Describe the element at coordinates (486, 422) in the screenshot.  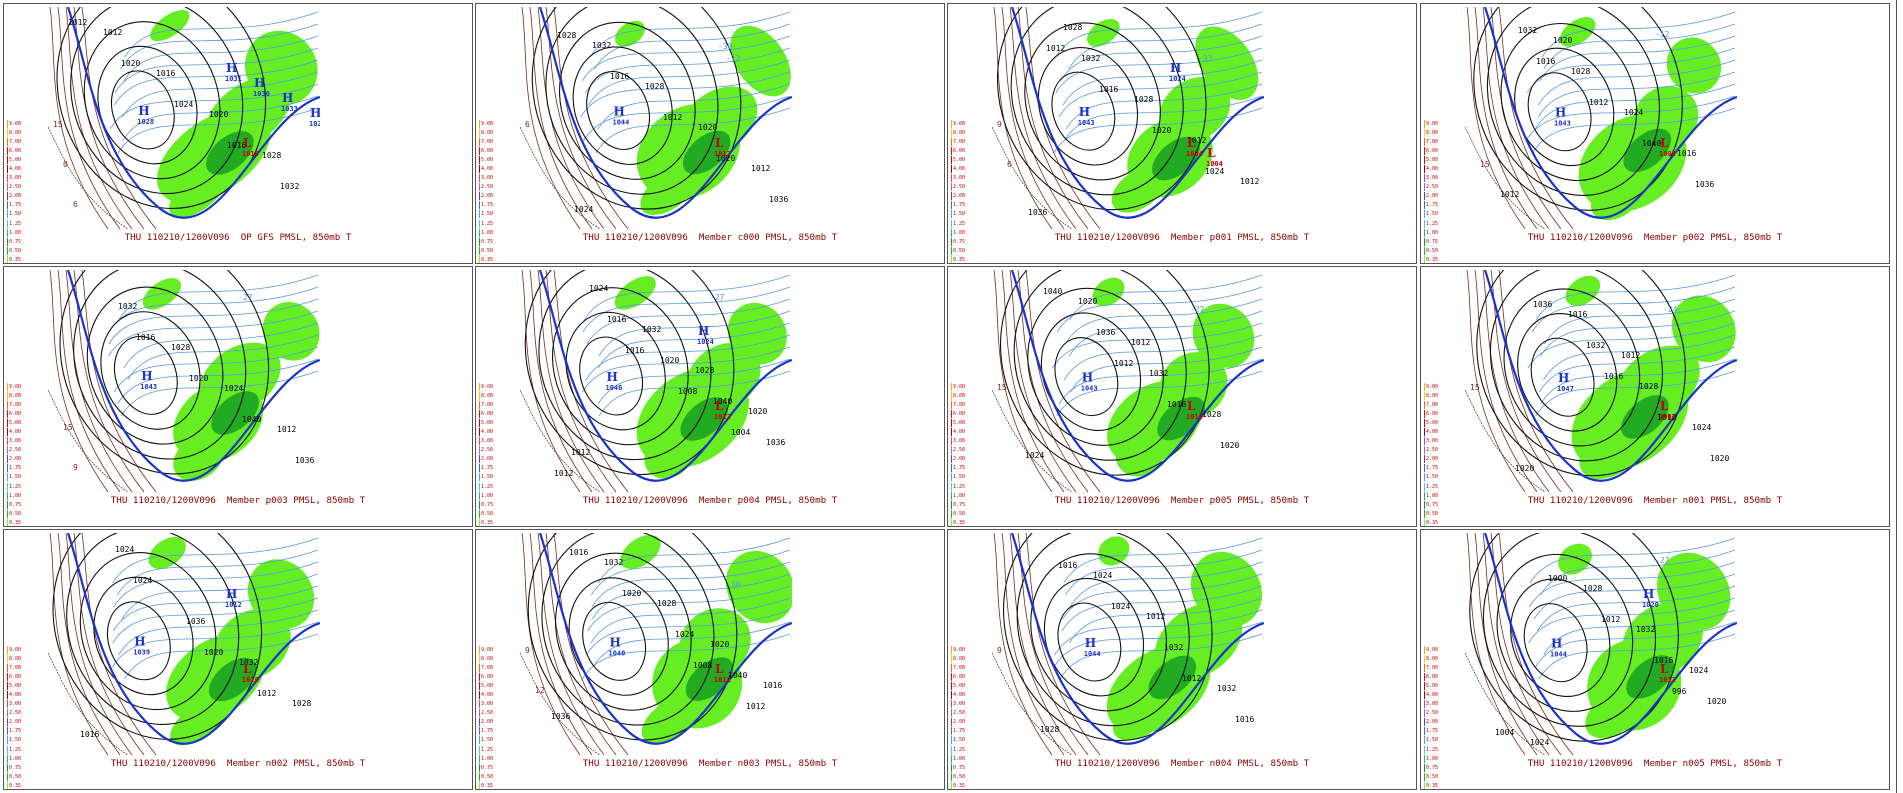
I see `legend-entry: 5.00` at that location.